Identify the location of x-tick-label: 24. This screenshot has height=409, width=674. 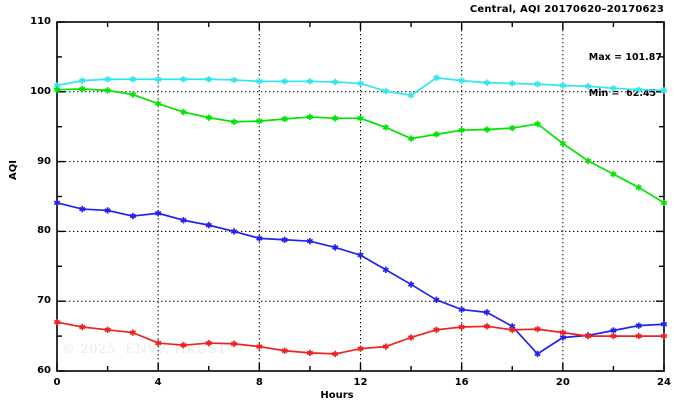
(664, 382).